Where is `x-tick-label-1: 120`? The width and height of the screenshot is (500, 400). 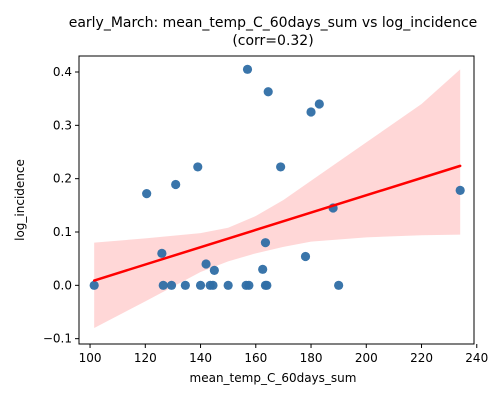 x-tick-label-1: 120 is located at coordinates (145, 358).